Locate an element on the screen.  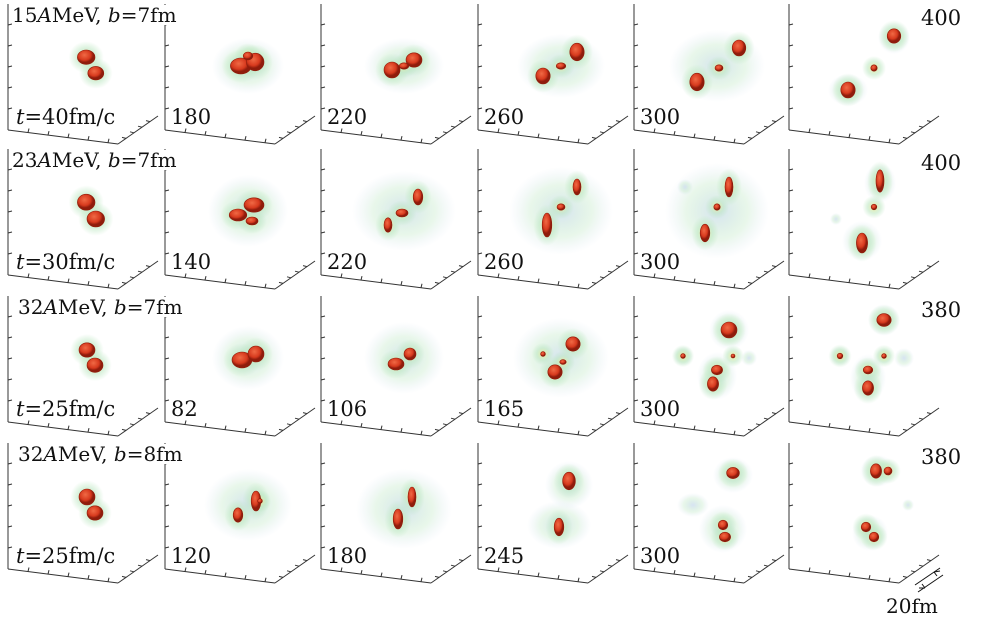
beam-energy: 23 is located at coordinates (25, 160).